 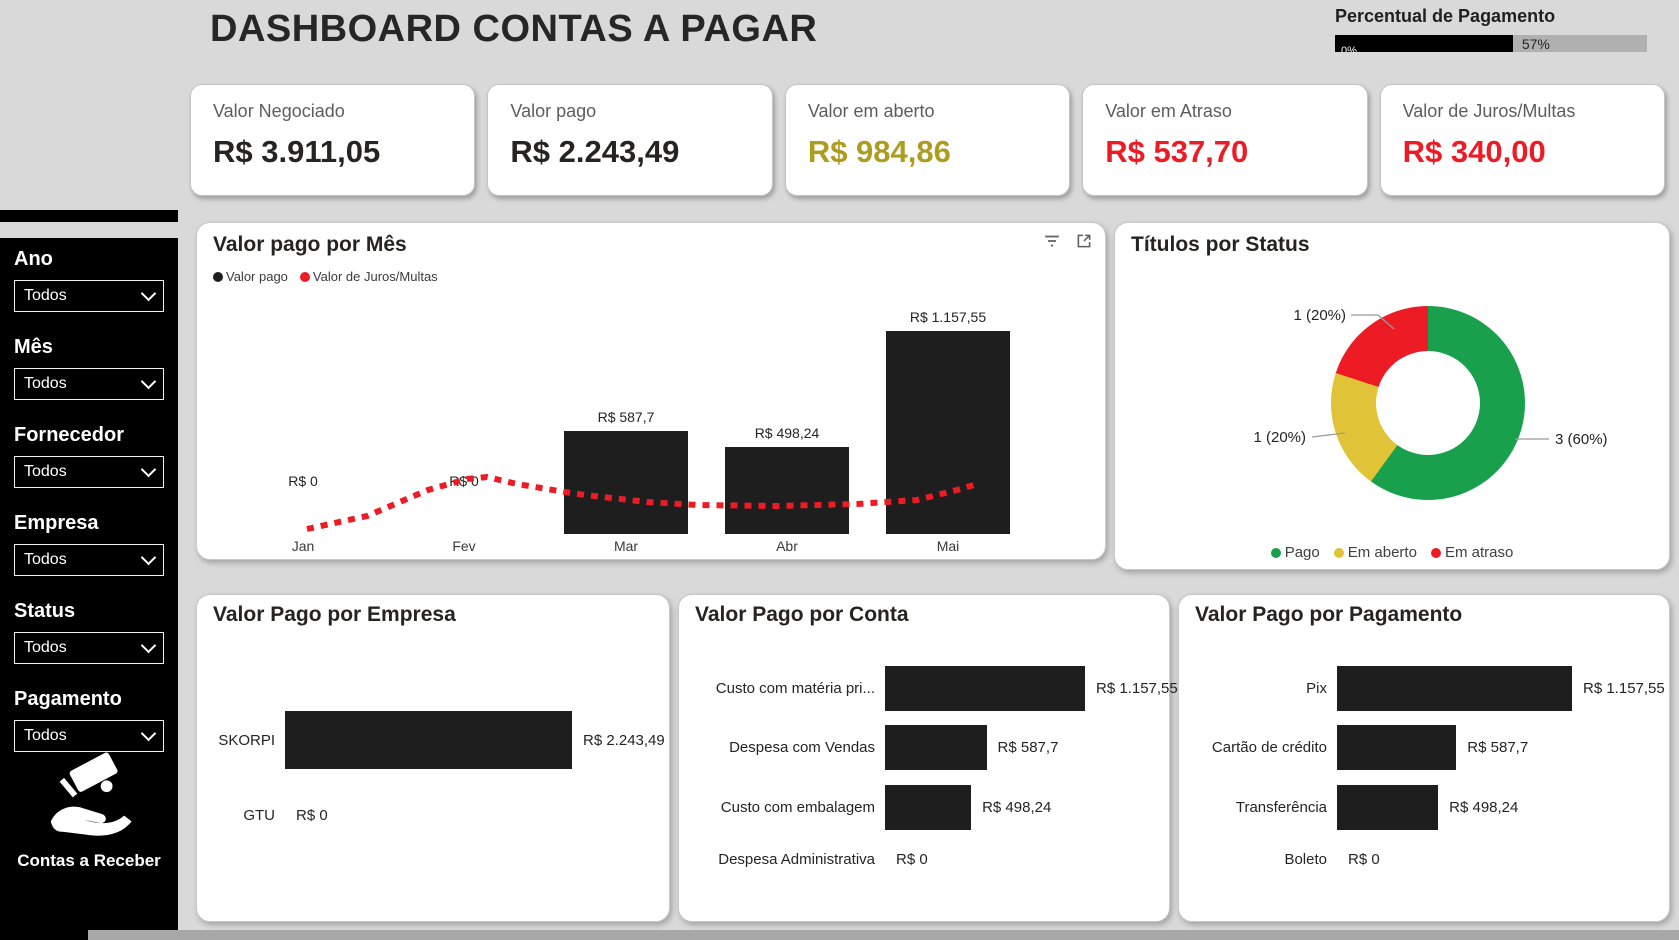 What do you see at coordinates (437, 815) in the screenshot?
I see `bar-row-gtu: GTU R$ 0` at bounding box center [437, 815].